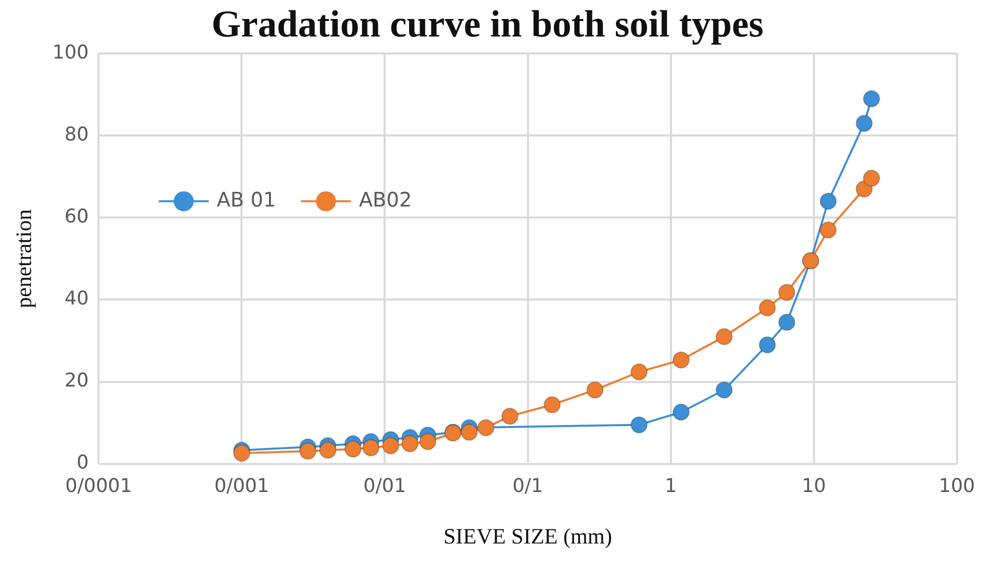  I want to click on x-tick-label: 0/0001, so click(98, 486).